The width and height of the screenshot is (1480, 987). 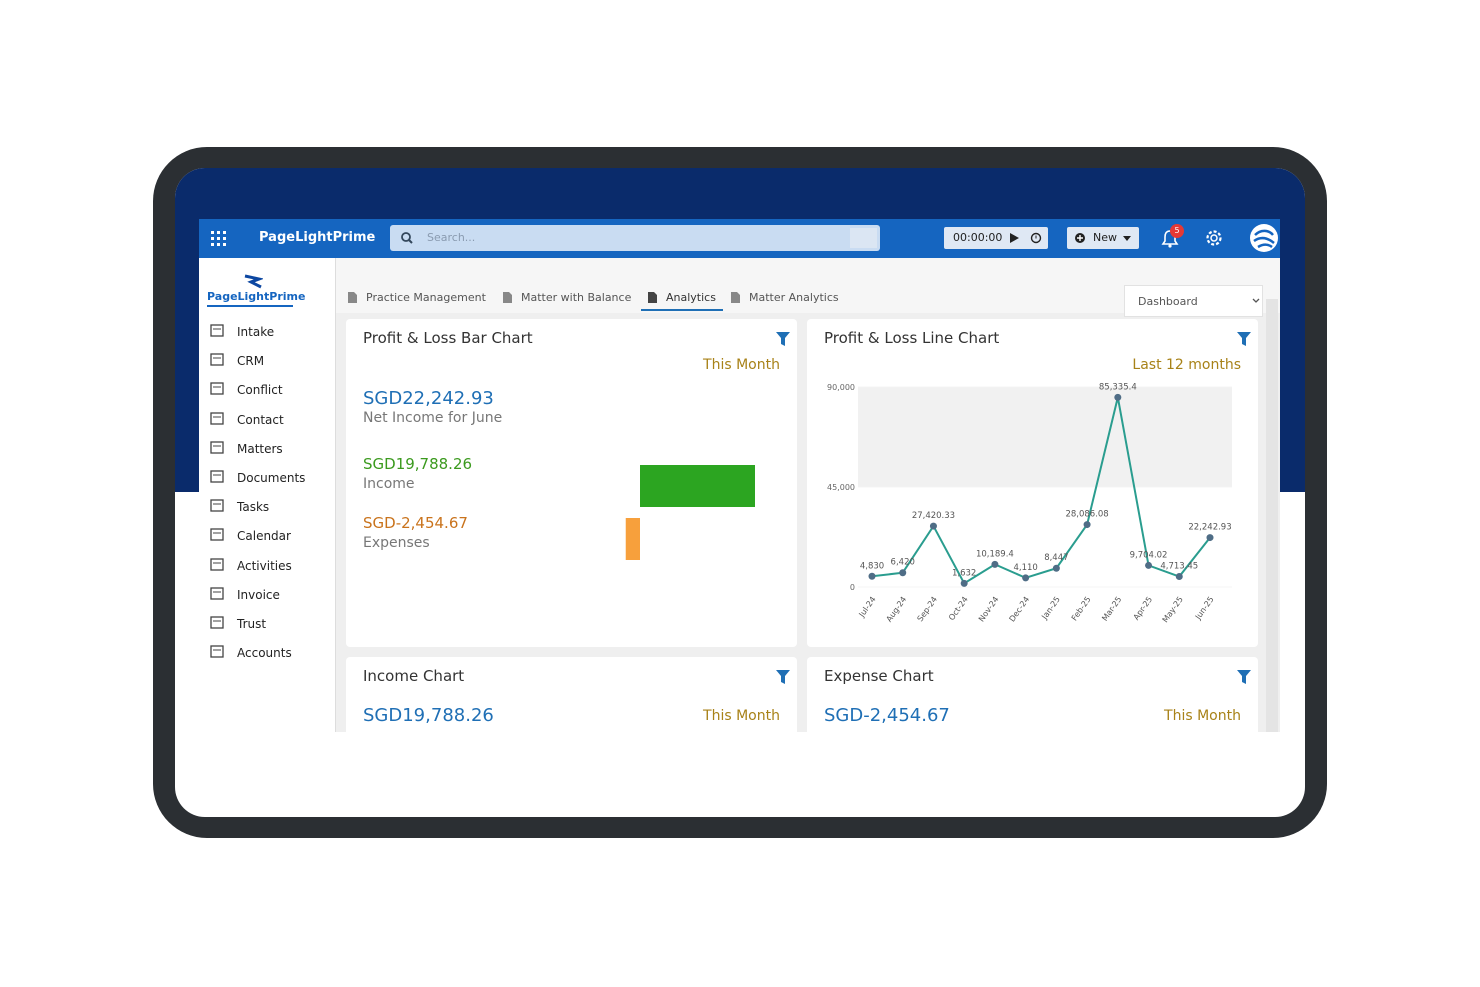 What do you see at coordinates (1118, 387) in the screenshot?
I see `data-label: 85,335.4` at bounding box center [1118, 387].